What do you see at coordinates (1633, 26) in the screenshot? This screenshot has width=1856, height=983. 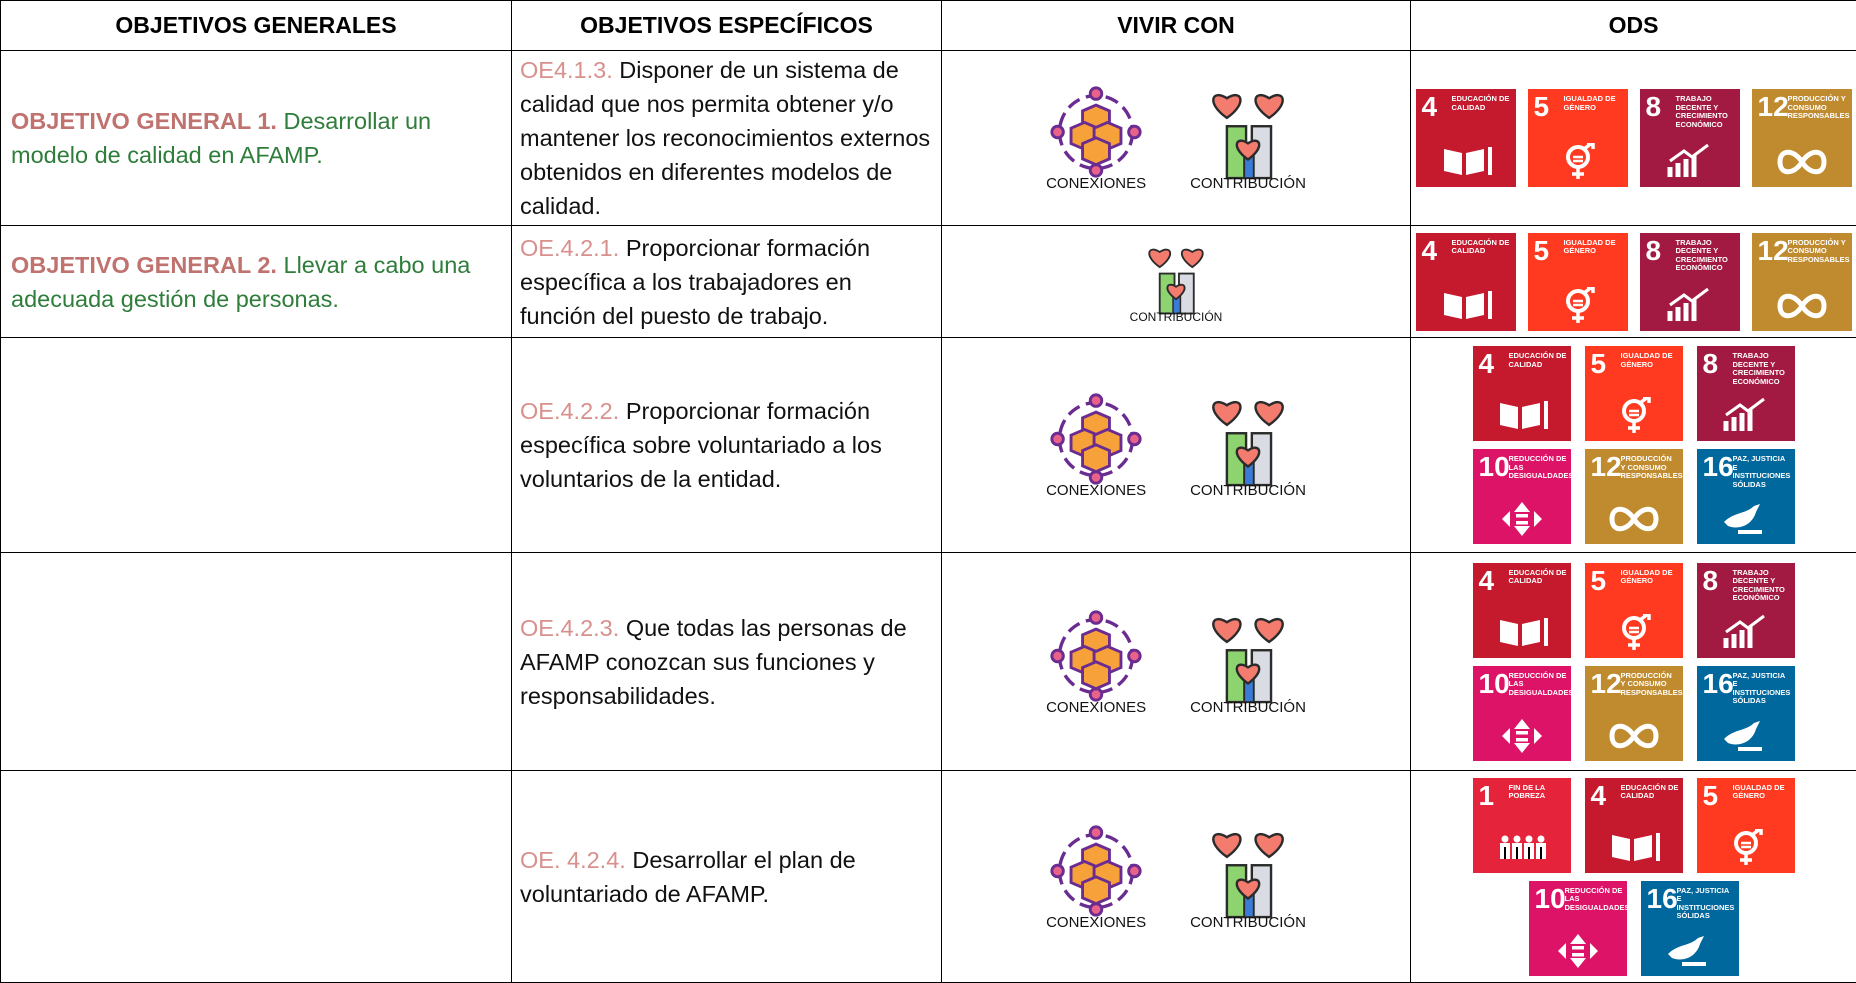 I see `header-cell: ODS` at bounding box center [1633, 26].